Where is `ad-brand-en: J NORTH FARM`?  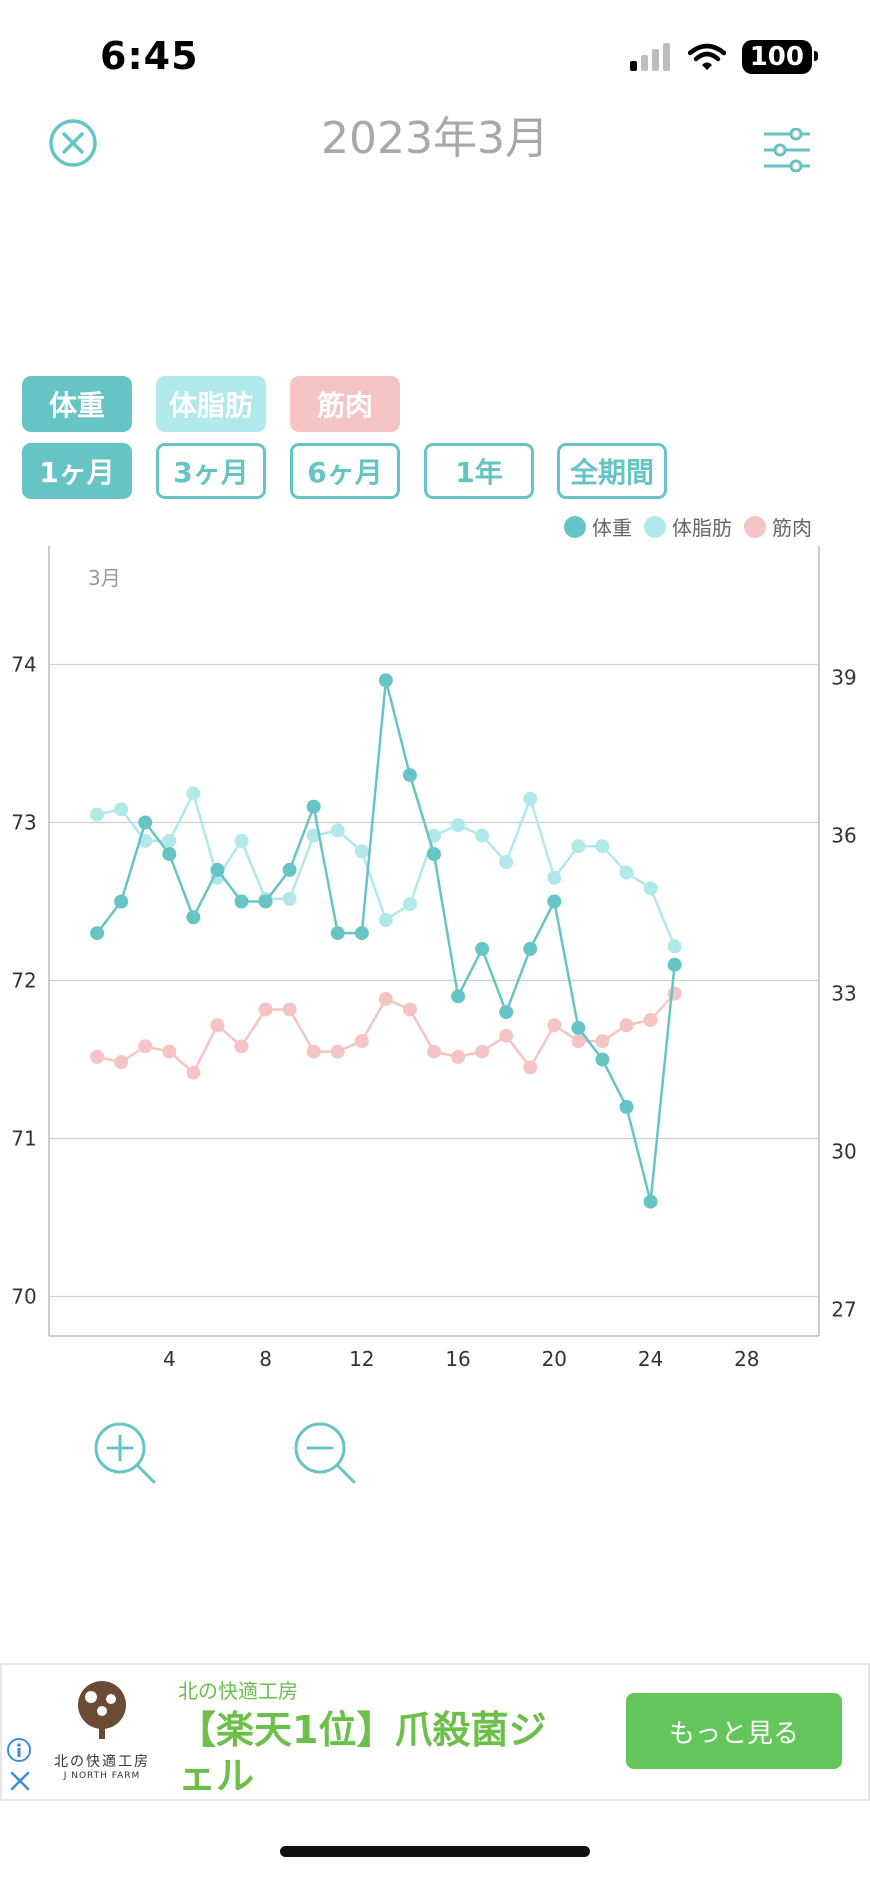 ad-brand-en: J NORTH FARM is located at coordinates (102, 1776).